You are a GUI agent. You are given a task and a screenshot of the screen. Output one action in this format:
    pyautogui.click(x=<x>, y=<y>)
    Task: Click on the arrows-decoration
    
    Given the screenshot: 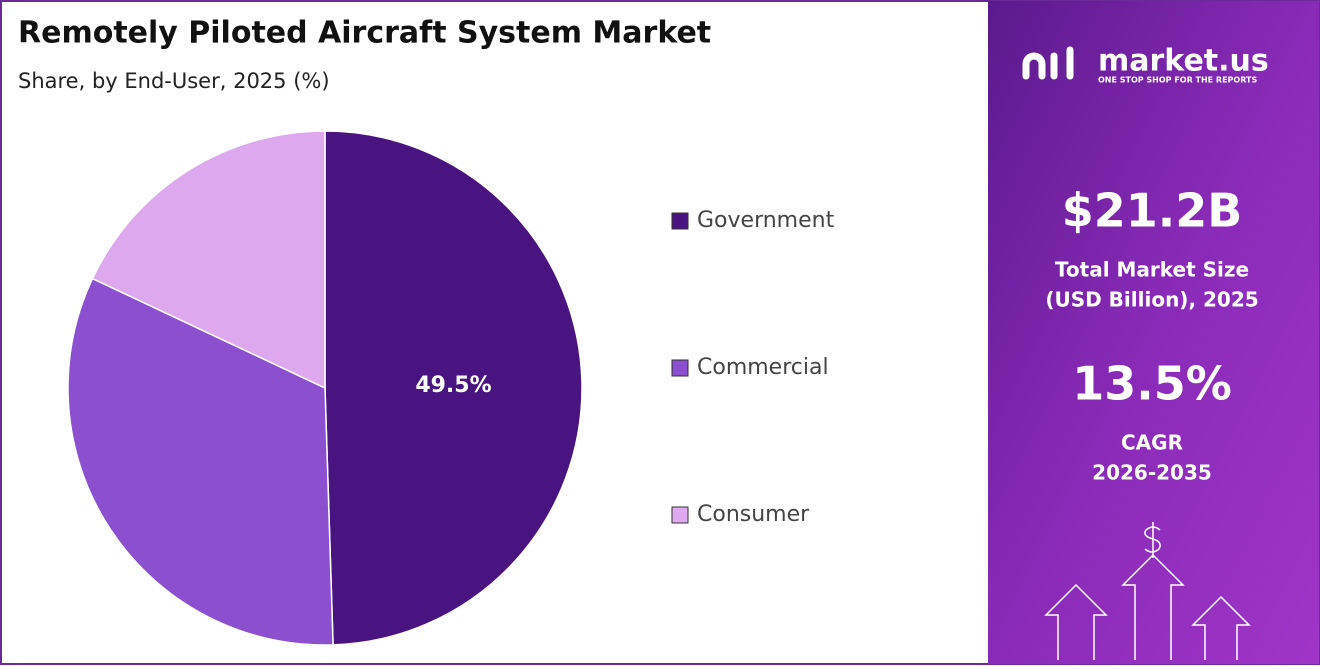 What is the action you would take?
    pyautogui.click(x=1147, y=591)
    